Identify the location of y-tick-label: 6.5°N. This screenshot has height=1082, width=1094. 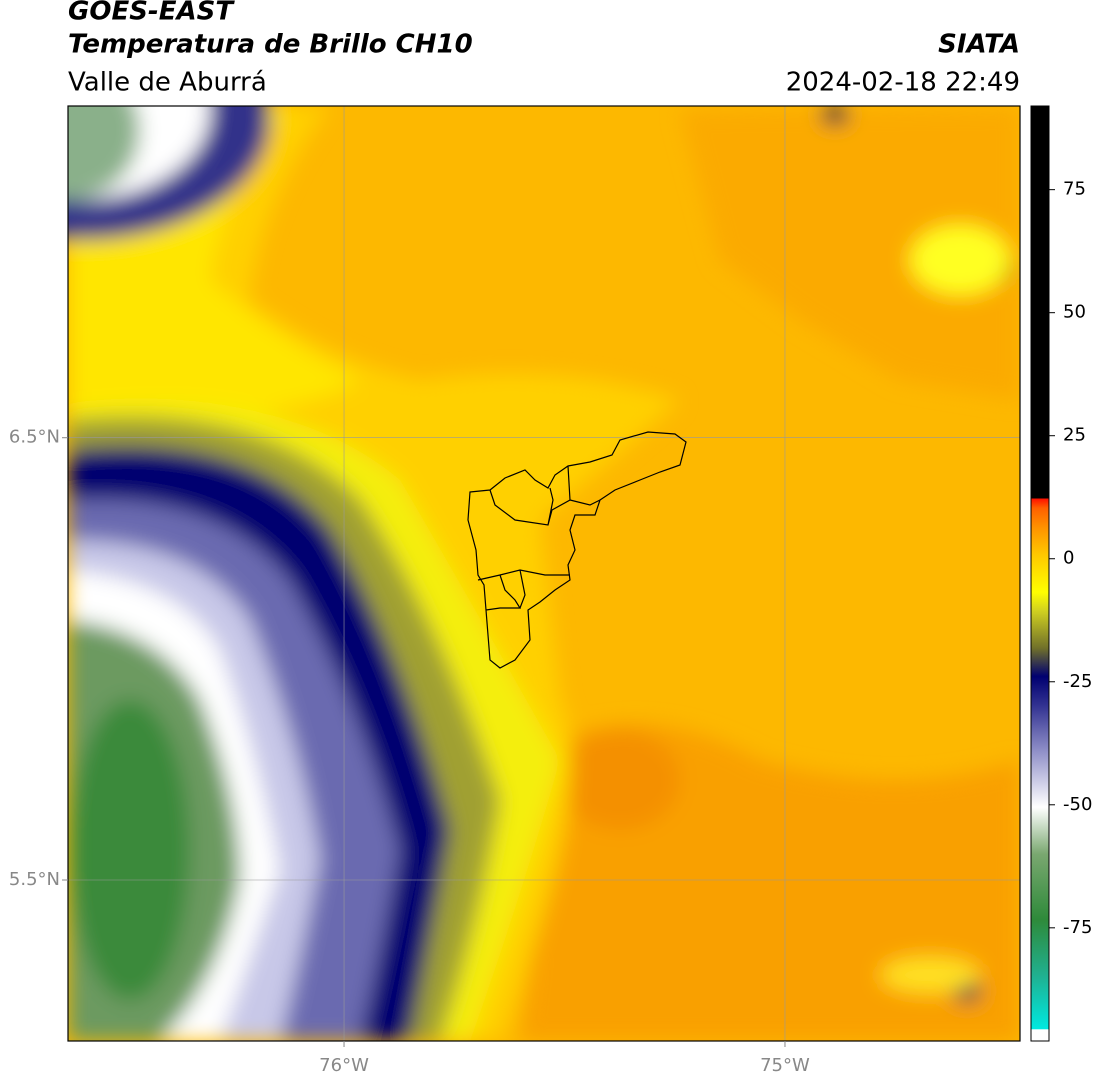
(34, 437).